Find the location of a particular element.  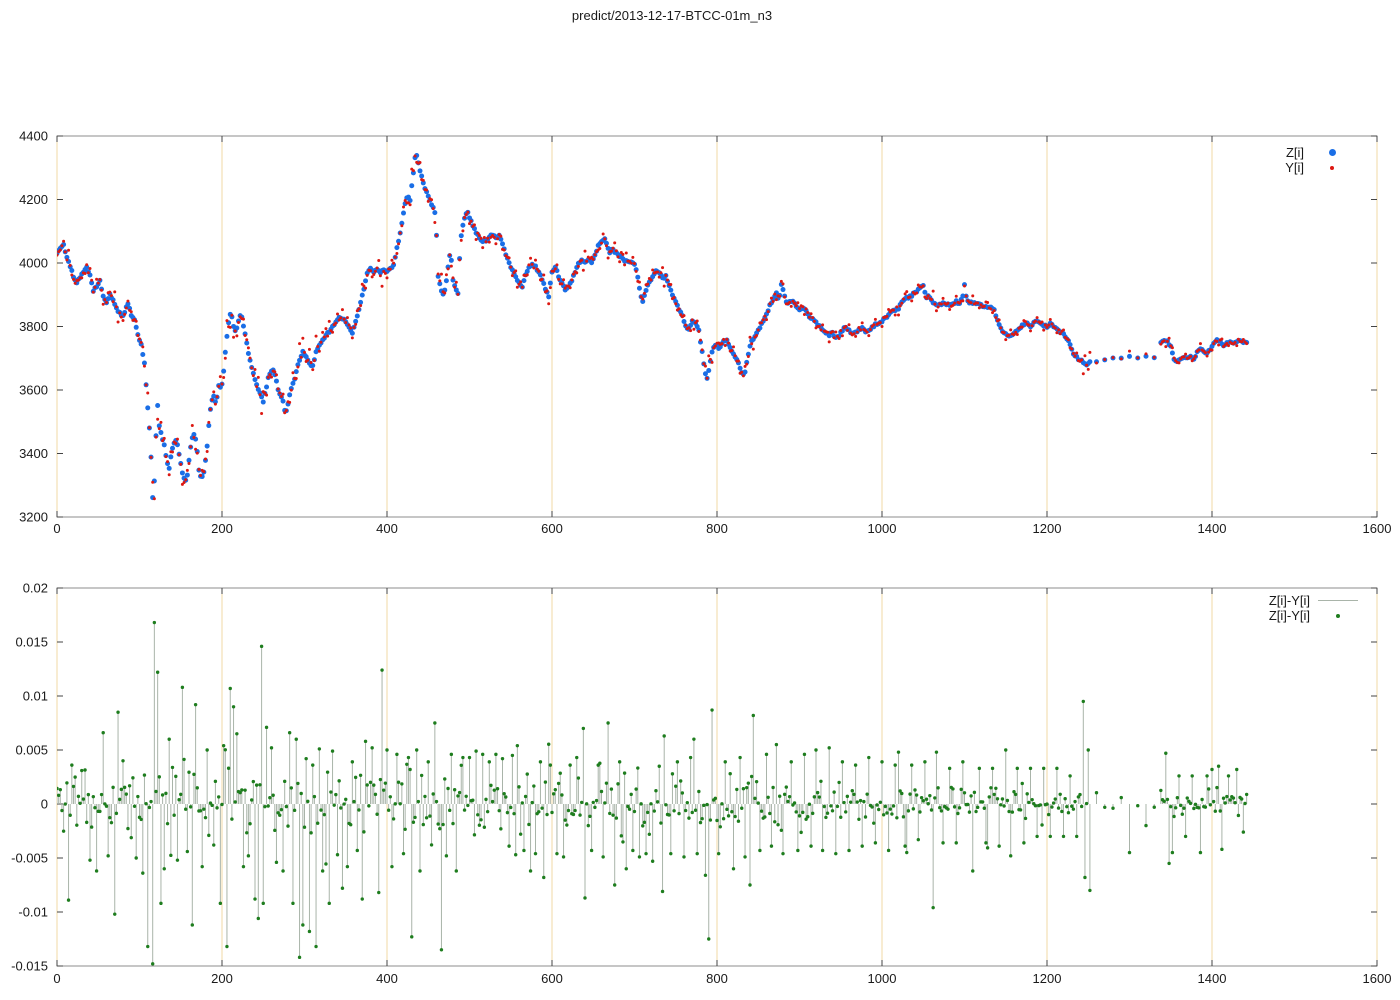

svg-text: 0.01 is located at coordinates (35, 696).